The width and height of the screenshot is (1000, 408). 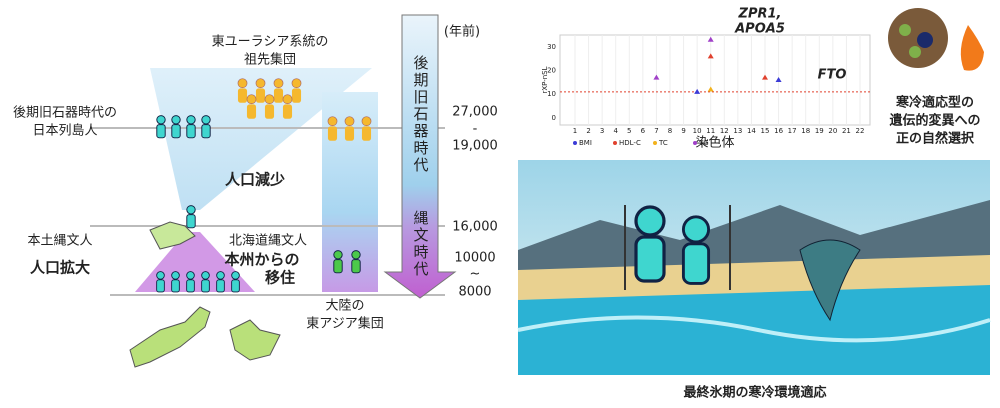 What do you see at coordinates (832, 131) in the screenshot?
I see `x-tick-label: 20` at bounding box center [832, 131].